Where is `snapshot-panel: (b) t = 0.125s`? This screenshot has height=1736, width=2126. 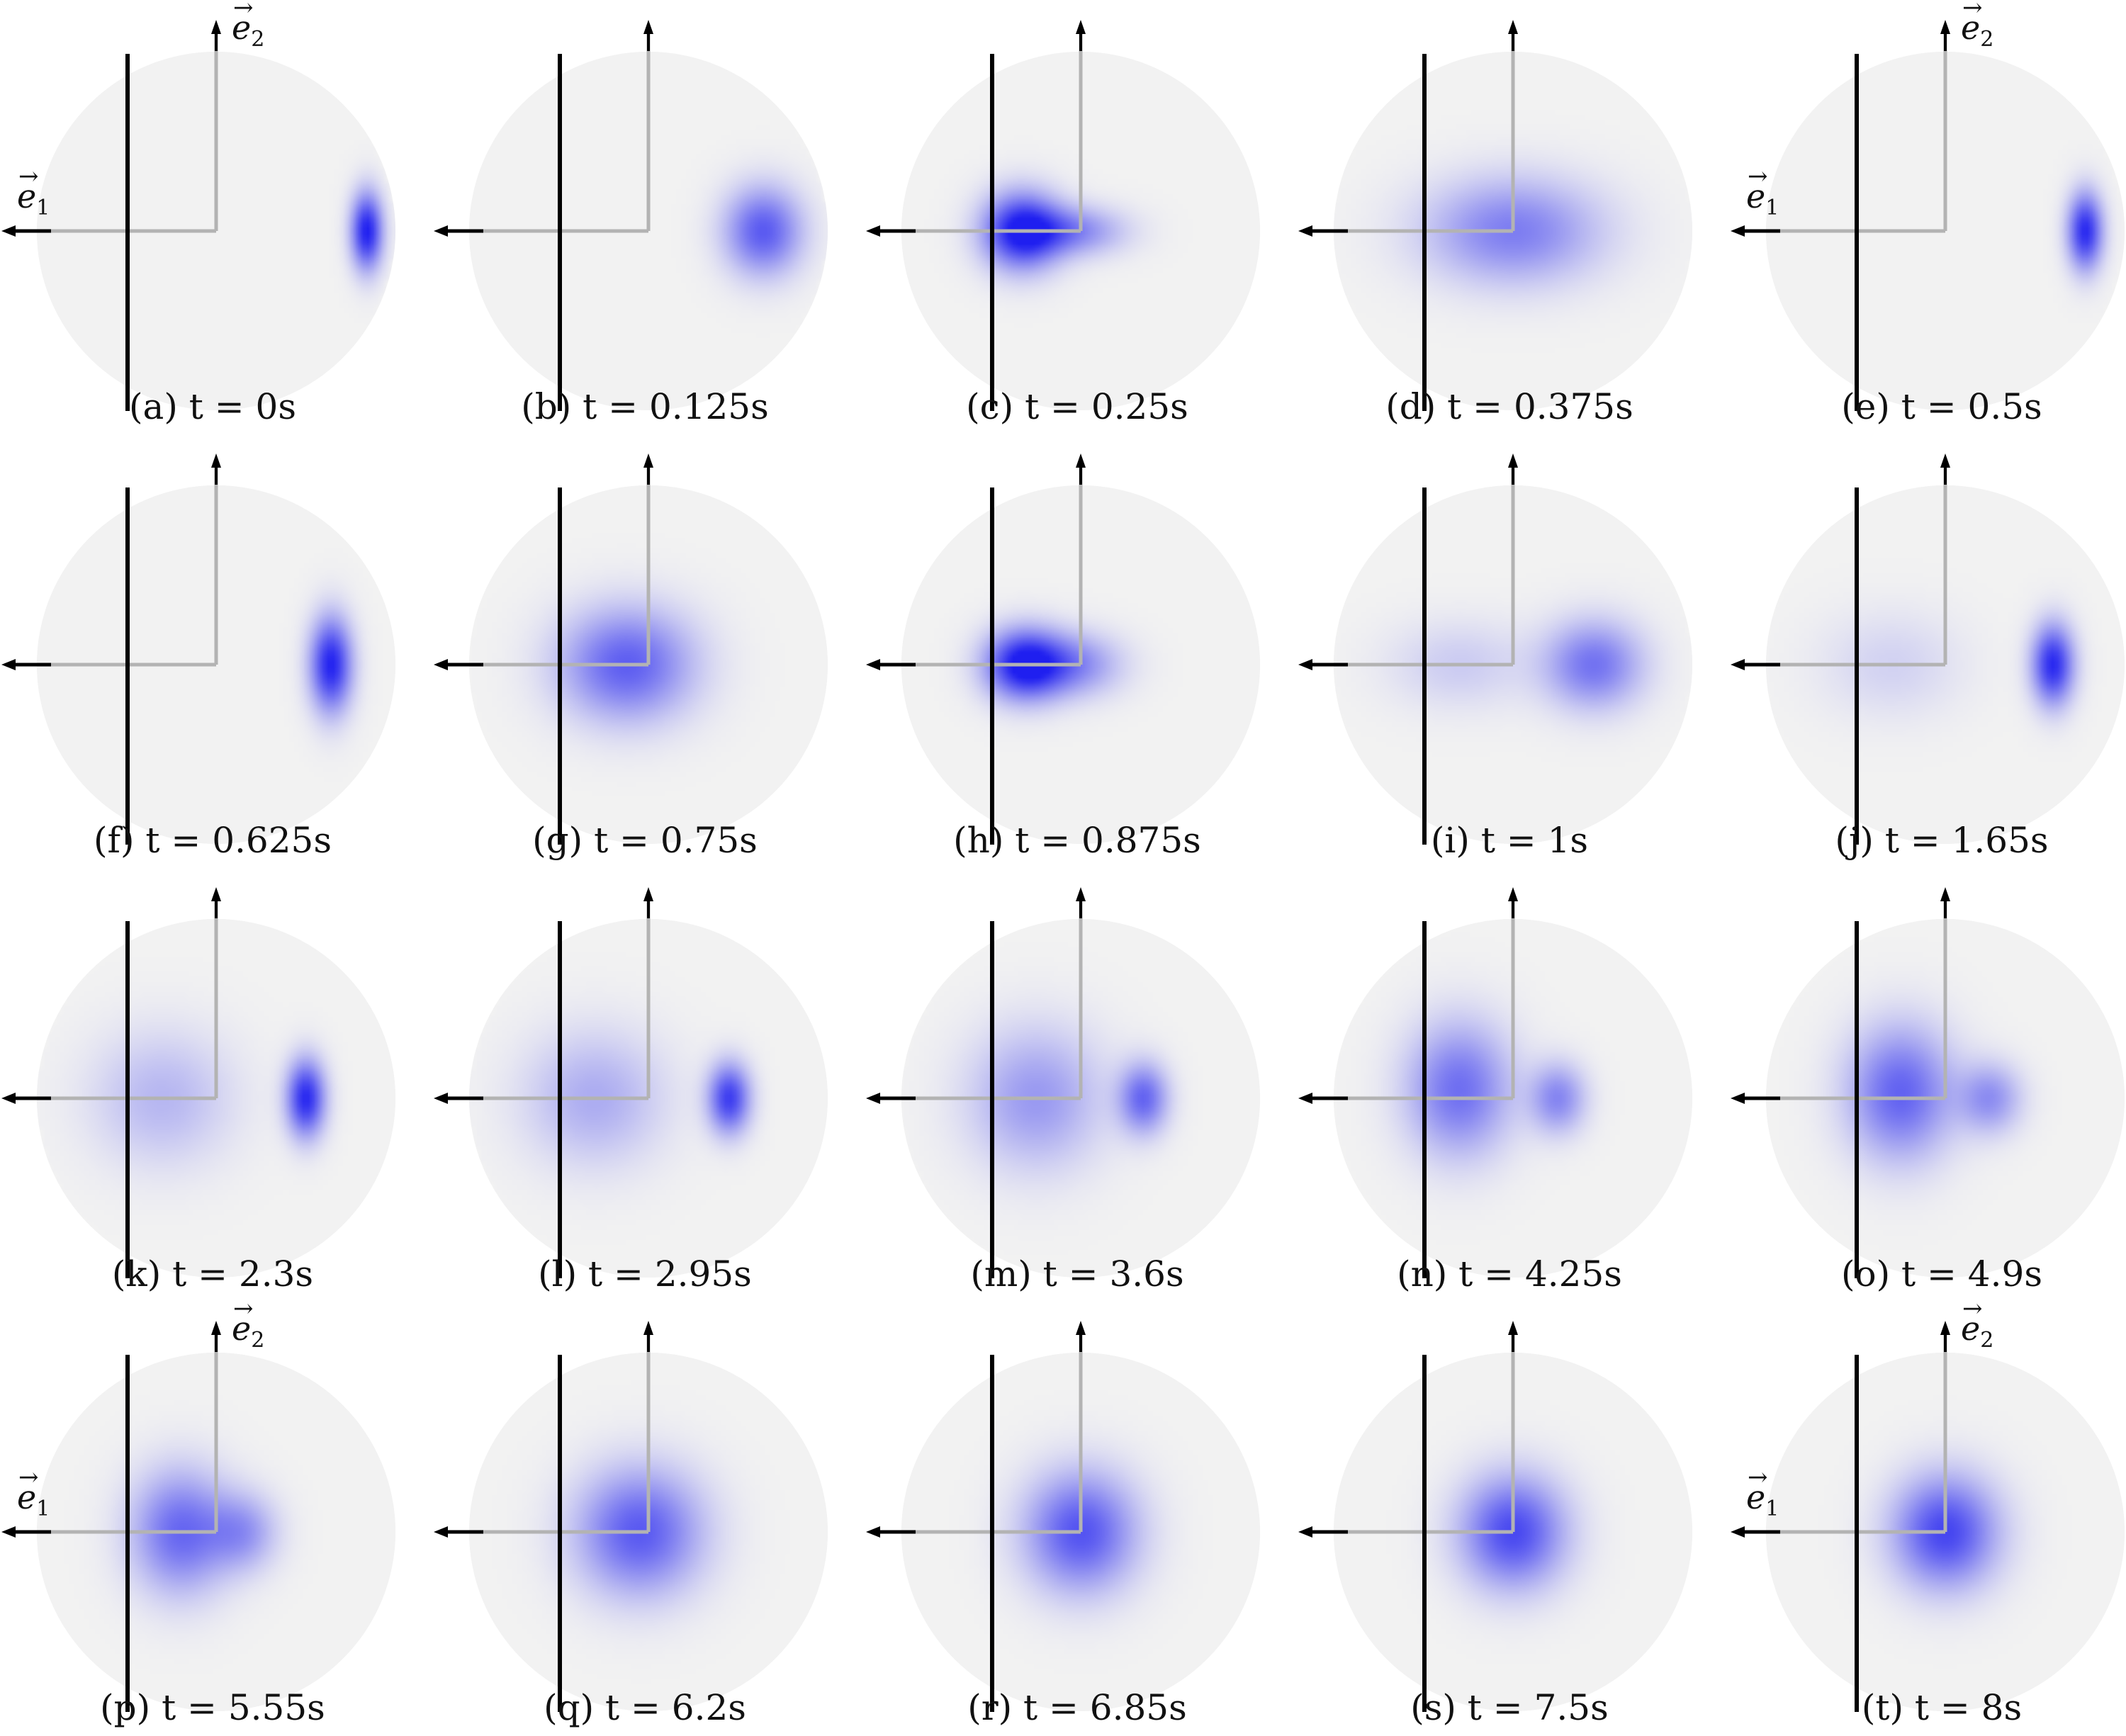 snapshot-panel: (b) t = 0.125s is located at coordinates (645, 217).